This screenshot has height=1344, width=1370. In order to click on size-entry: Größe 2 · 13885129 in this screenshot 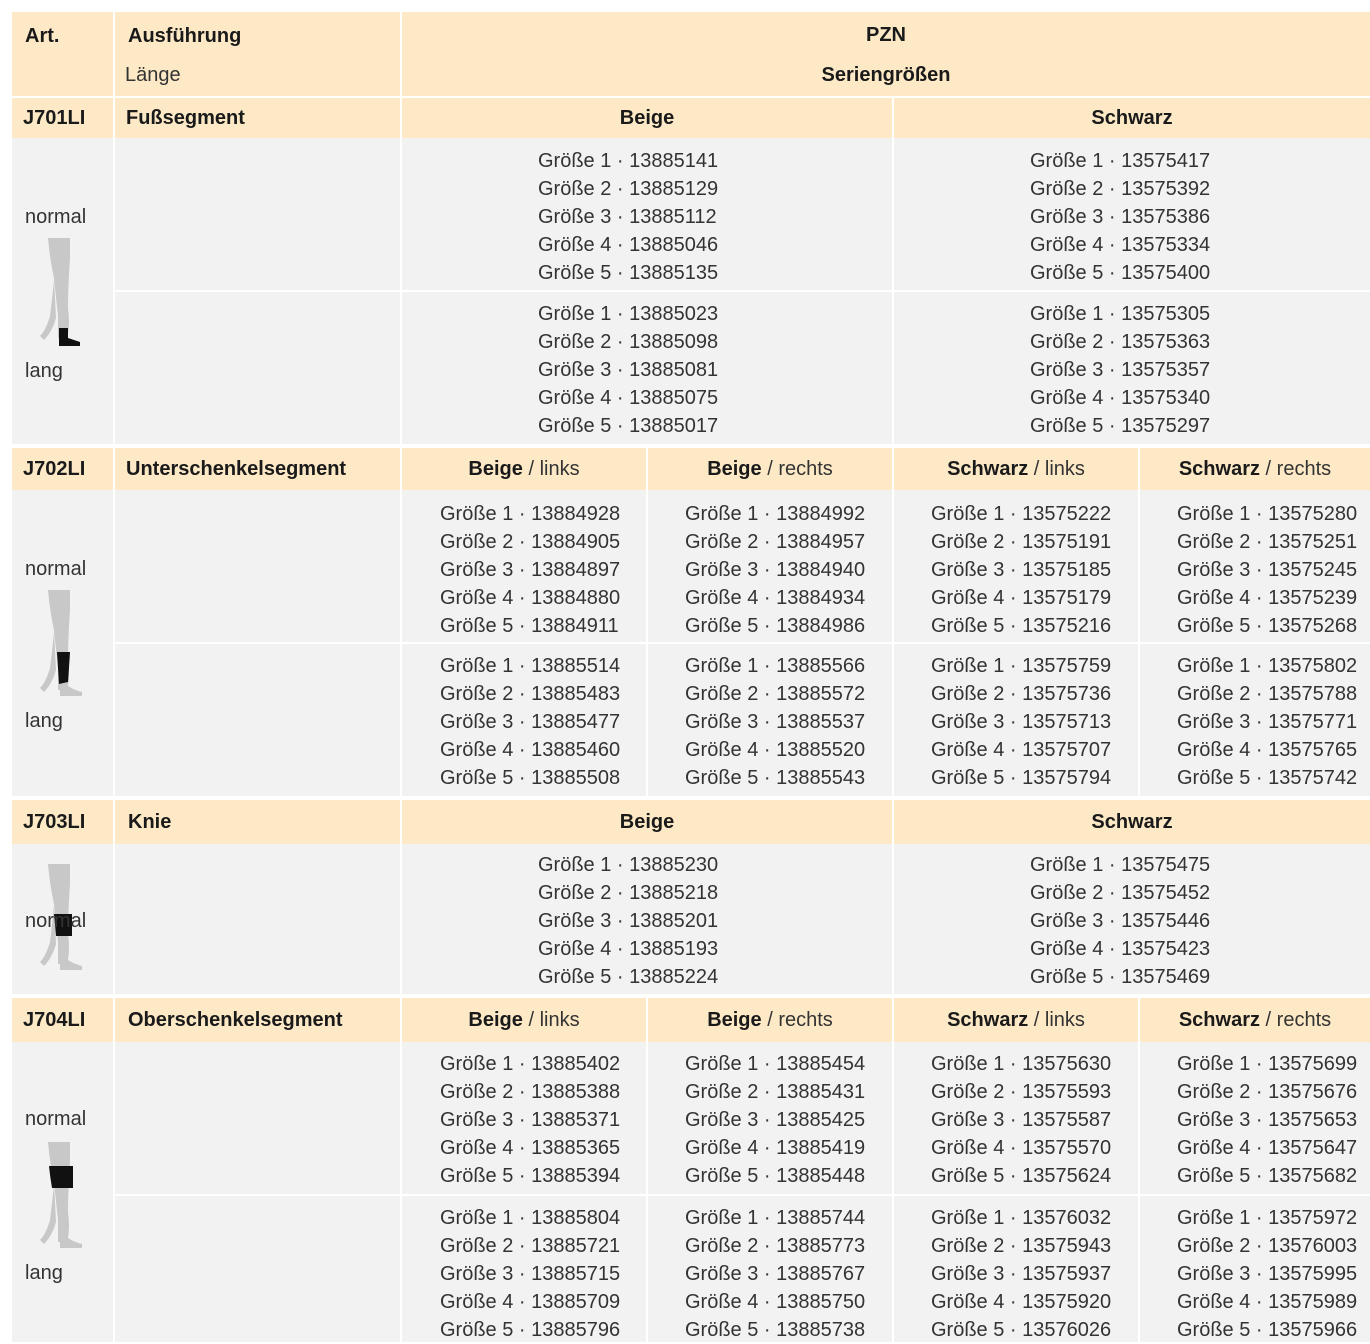, I will do `click(628, 189)`.